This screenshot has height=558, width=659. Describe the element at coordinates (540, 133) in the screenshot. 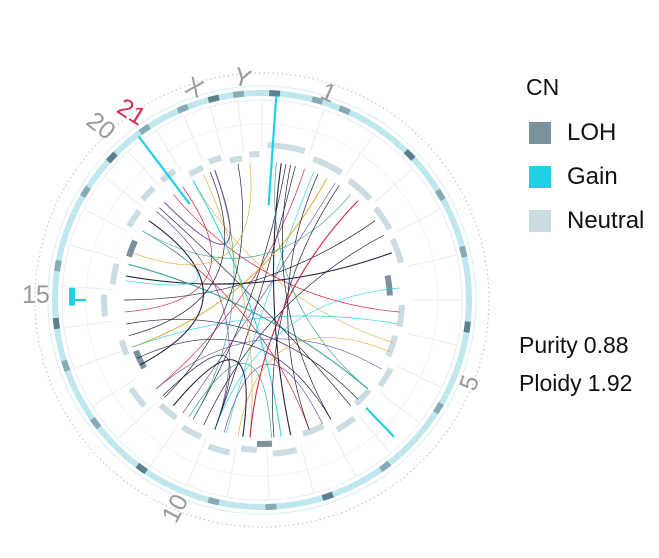

I see `loh-swatch` at that location.